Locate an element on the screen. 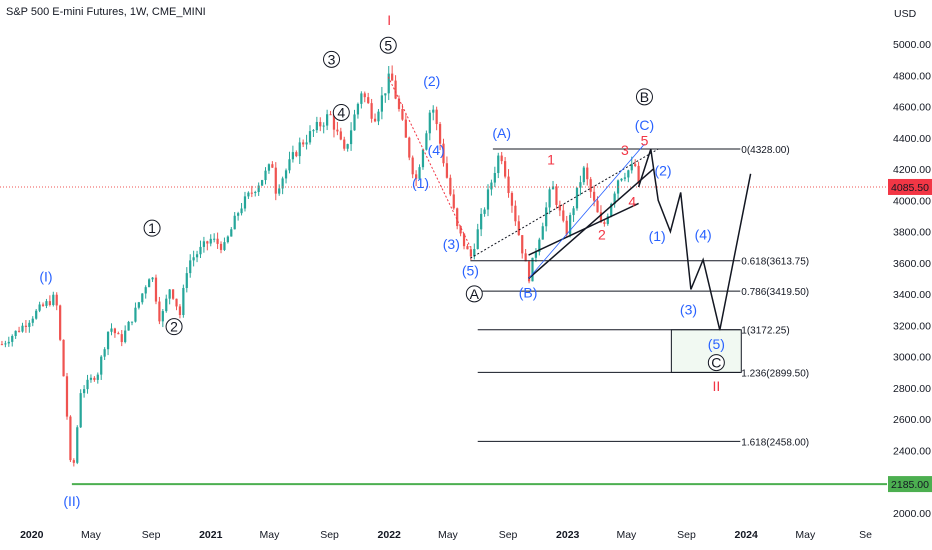 The height and width of the screenshot is (550, 932). wave-label: (4) is located at coordinates (436, 150).